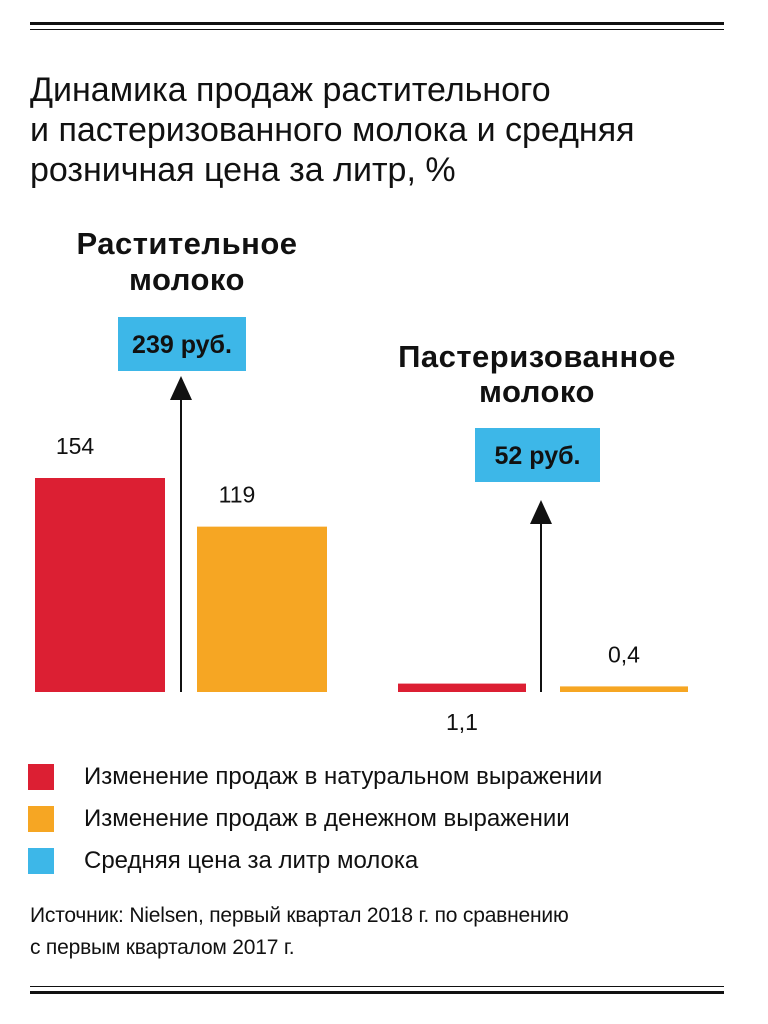 This screenshot has width=768, height=1024. I want to click on legend-swatch-volume, so click(41, 777).